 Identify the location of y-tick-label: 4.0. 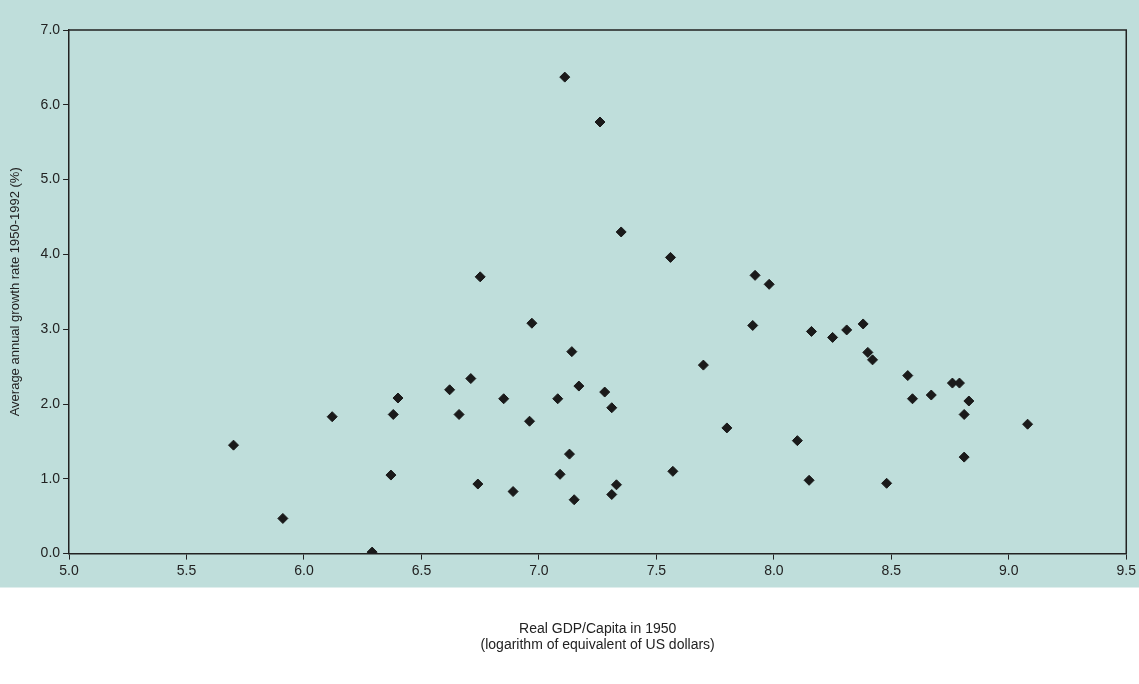
(50, 253).